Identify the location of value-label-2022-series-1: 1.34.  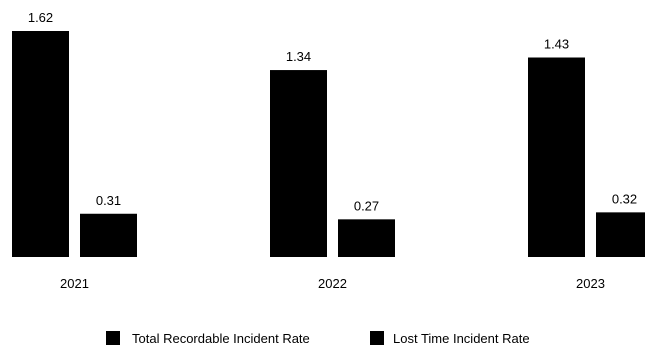
(298, 56).